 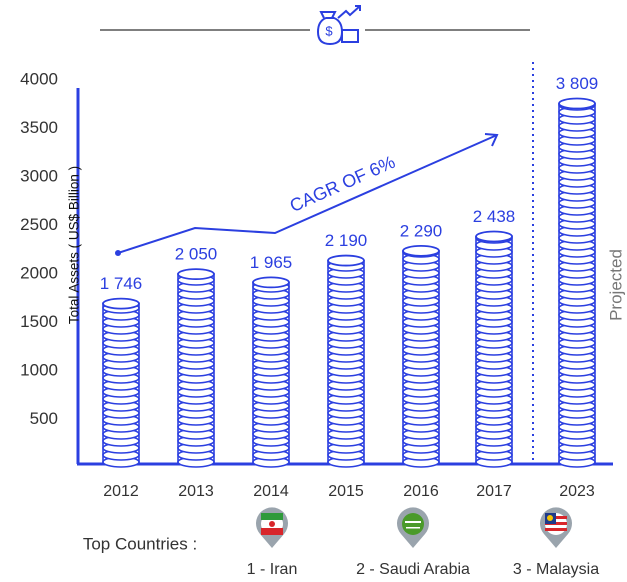 What do you see at coordinates (271, 491) in the screenshot?
I see `x-tick-label: 2014` at bounding box center [271, 491].